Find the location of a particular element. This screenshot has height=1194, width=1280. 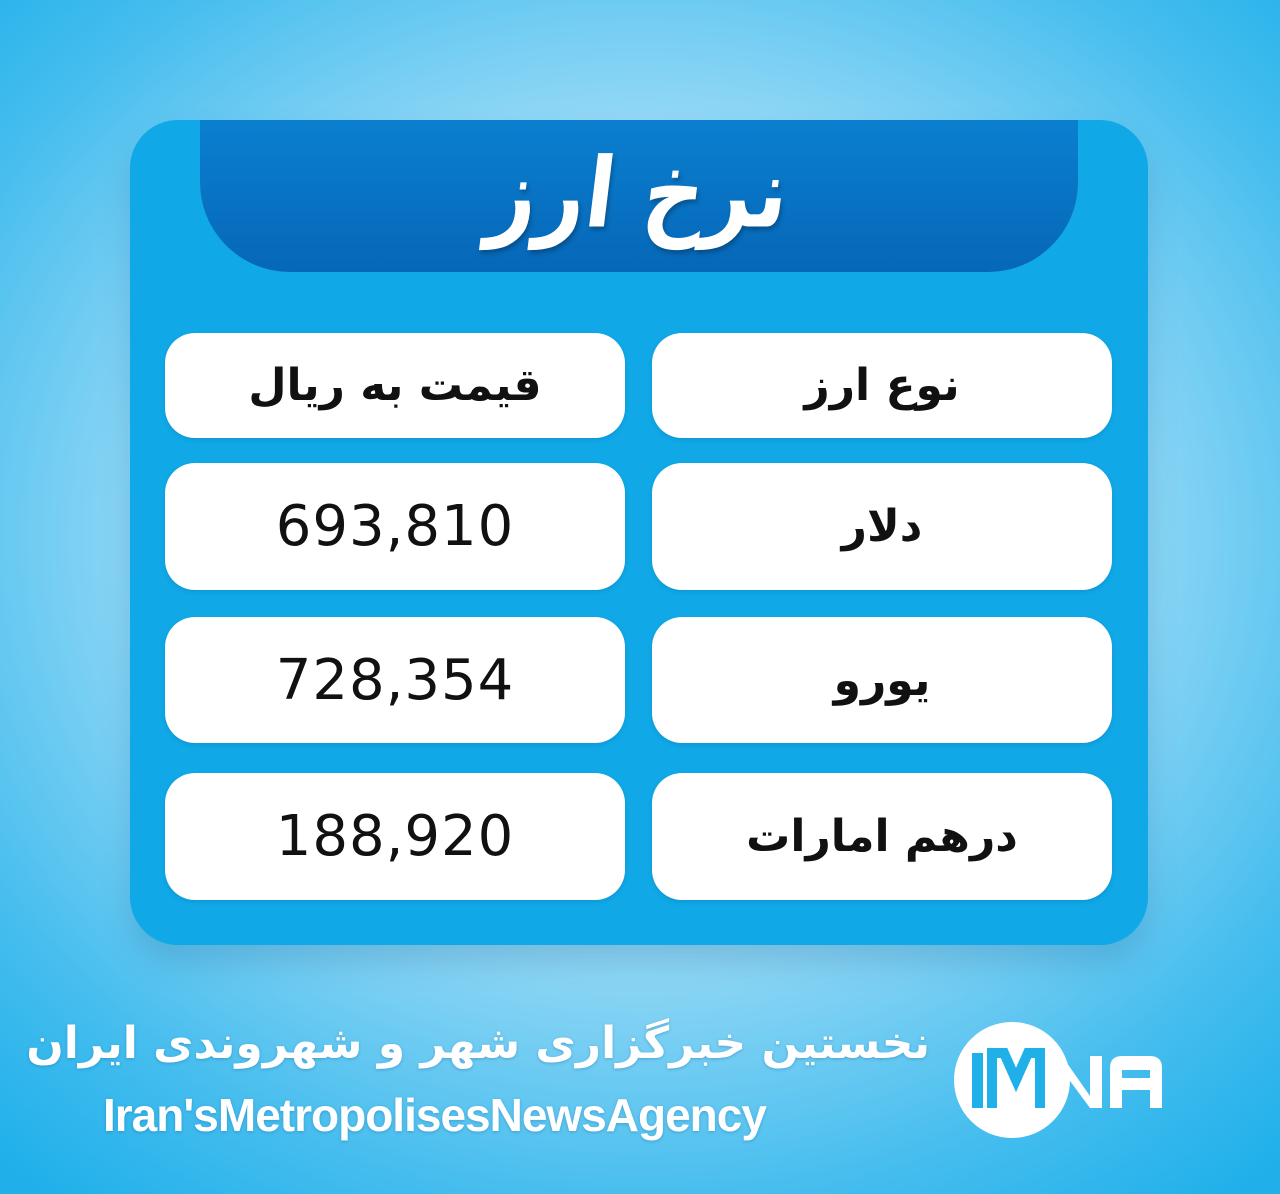

price-cell: 728,354 is located at coordinates (395, 680).